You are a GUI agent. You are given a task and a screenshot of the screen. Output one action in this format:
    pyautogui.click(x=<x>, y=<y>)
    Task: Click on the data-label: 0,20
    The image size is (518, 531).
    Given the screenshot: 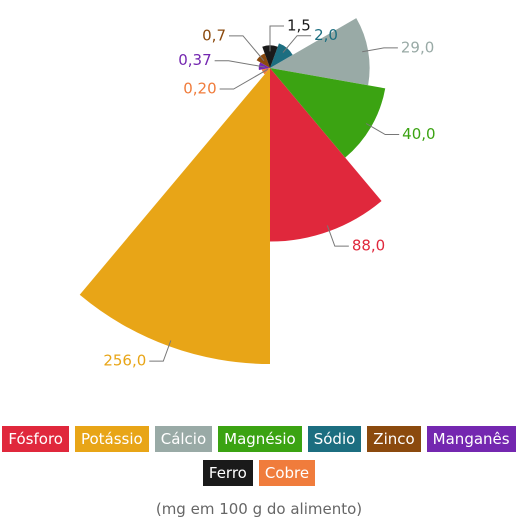 What is the action you would take?
    pyautogui.click(x=199, y=89)
    